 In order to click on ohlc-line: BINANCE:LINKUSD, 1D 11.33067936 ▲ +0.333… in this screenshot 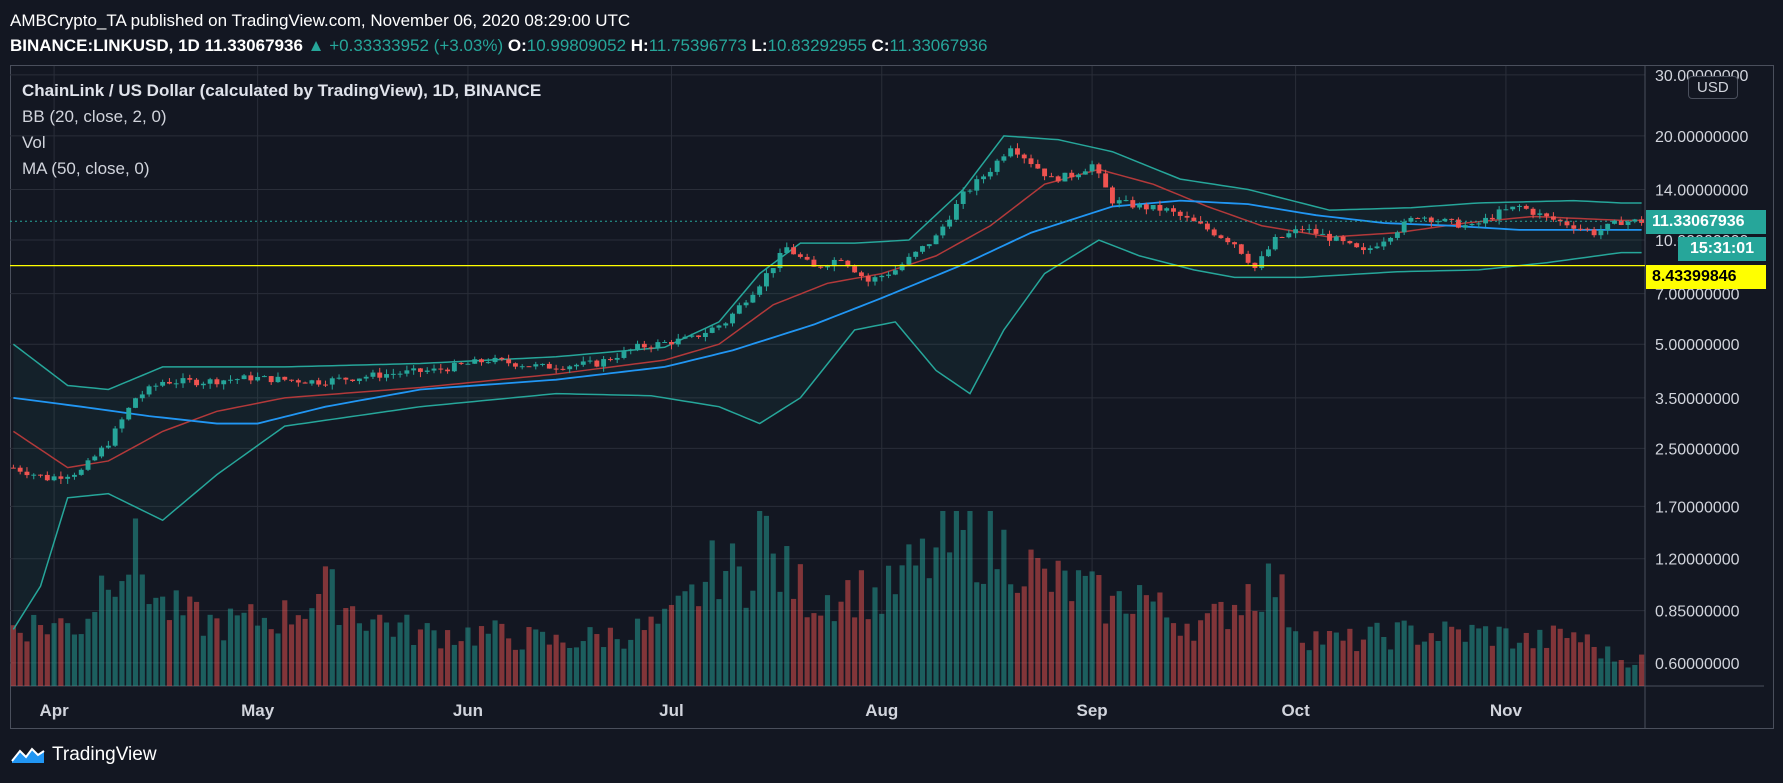, I will do `click(499, 45)`.